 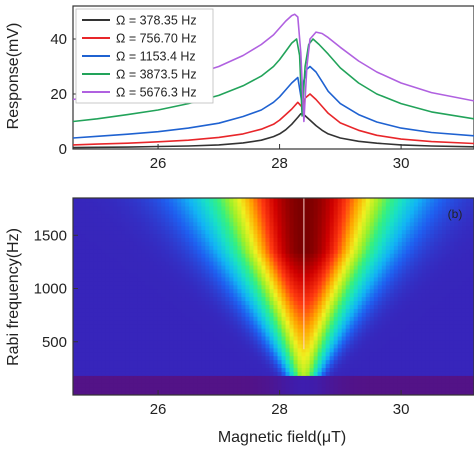 What do you see at coordinates (273, 131) in the screenshot?
I see `series-line` at bounding box center [273, 131].